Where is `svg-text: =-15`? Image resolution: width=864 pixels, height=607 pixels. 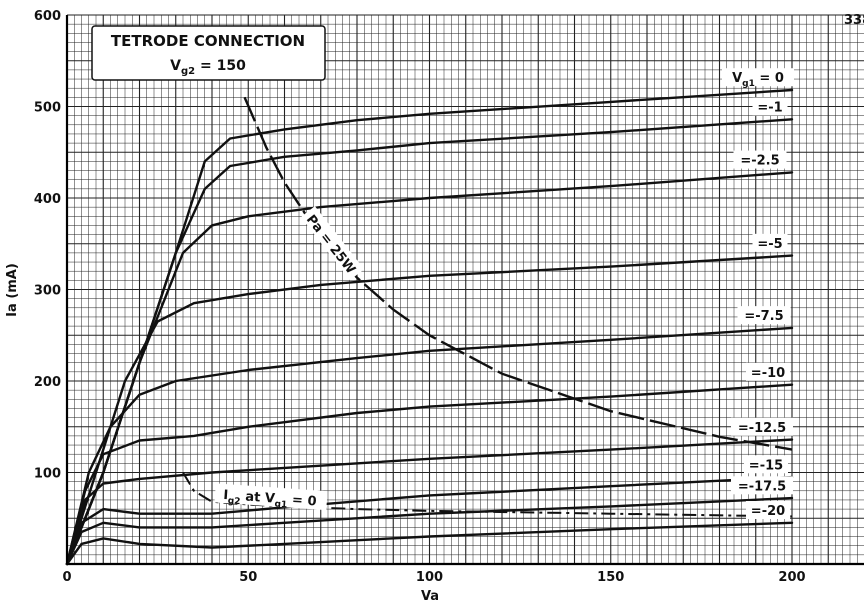 svg-text: =-15 is located at coordinates (766, 465).